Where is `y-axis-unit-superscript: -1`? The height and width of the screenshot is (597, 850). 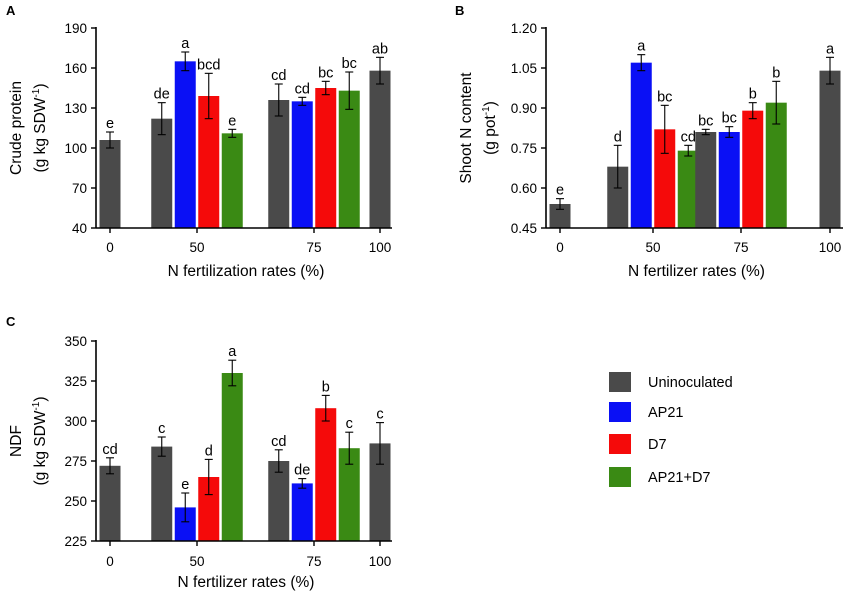
y-axis-unit-superscript: -1 is located at coordinates (36, 92).